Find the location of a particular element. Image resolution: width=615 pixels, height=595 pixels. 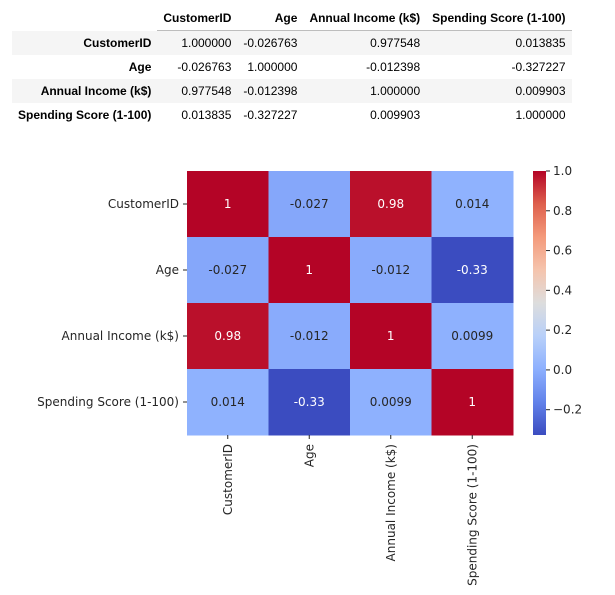

table-row: Age -0.026763 1.000000 -0.012398 -0.327227 is located at coordinates (292, 67).